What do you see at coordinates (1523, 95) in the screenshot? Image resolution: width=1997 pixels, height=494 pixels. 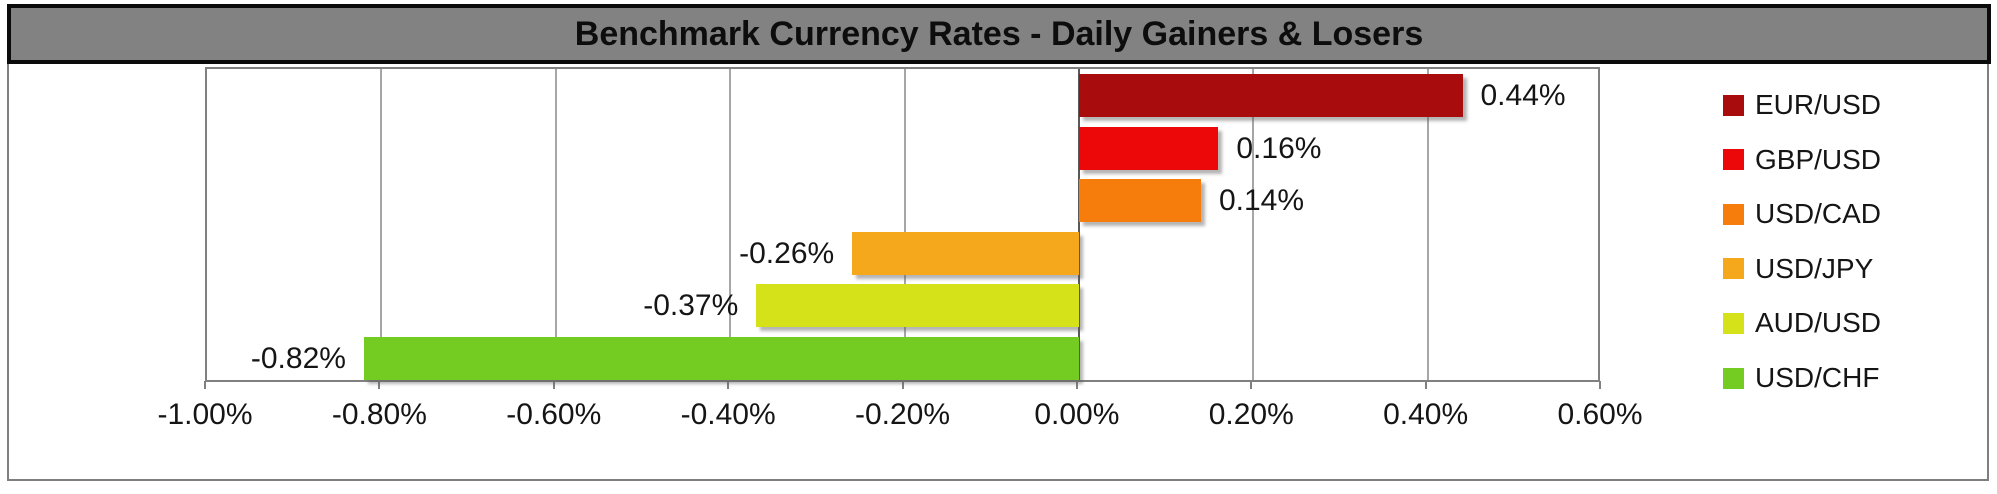 I see `data-label-eur-usd: 0.44%` at bounding box center [1523, 95].